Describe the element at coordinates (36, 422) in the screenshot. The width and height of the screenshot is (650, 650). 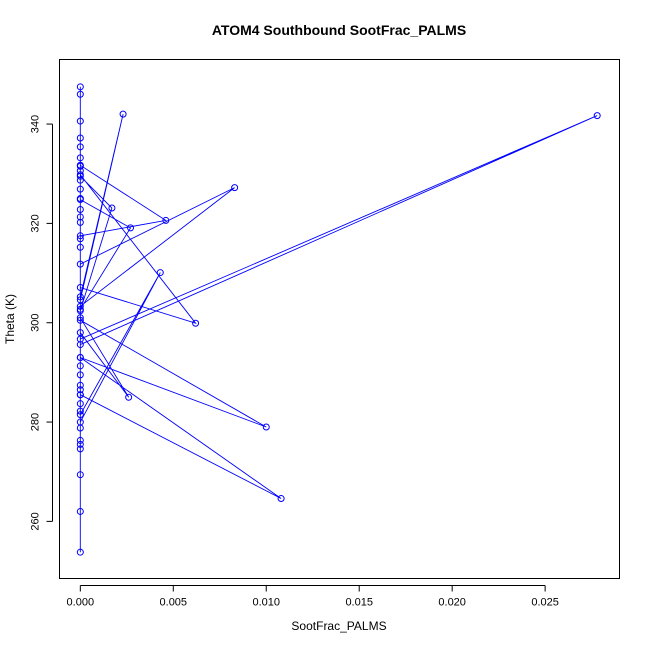
I see `y-tick-label: 280` at that location.